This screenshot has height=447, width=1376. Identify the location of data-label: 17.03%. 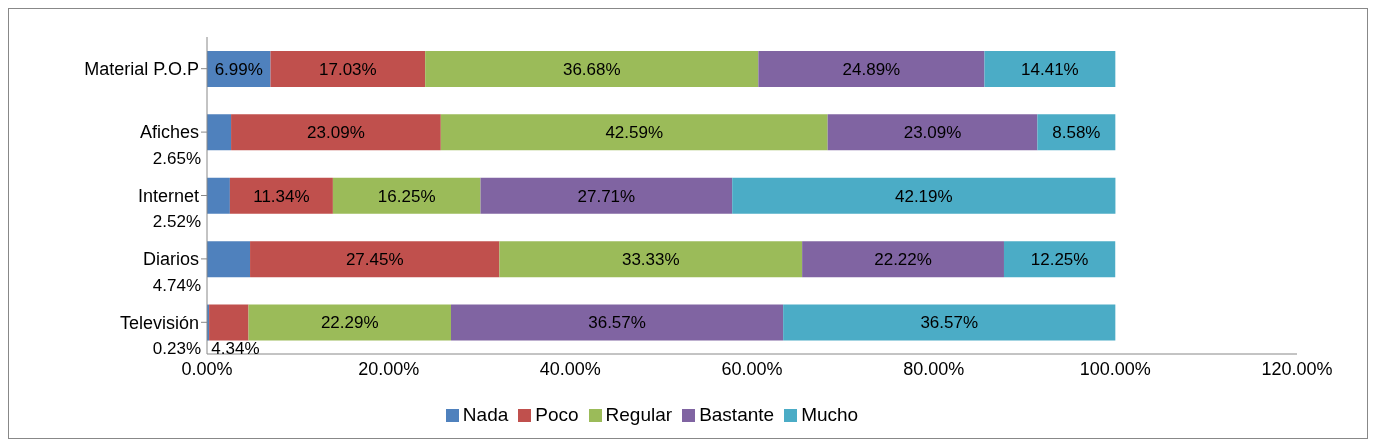
(348, 69).